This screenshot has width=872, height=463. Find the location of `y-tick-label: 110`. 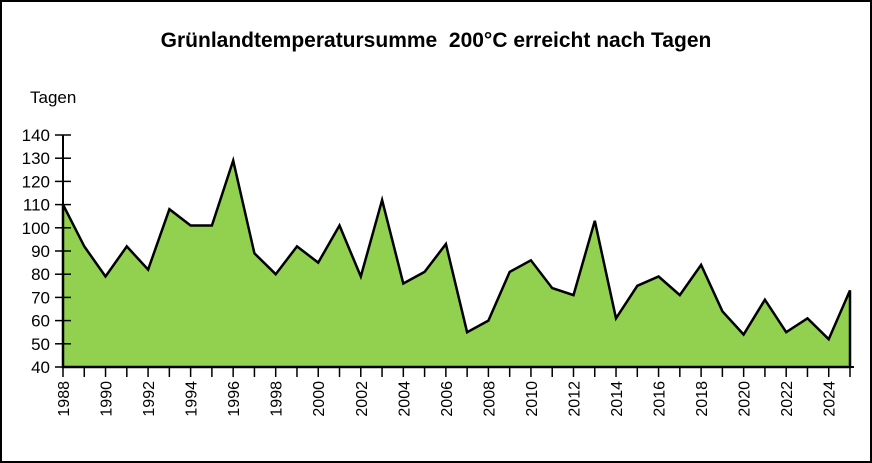

y-tick-label: 110 is located at coordinates (36, 205).